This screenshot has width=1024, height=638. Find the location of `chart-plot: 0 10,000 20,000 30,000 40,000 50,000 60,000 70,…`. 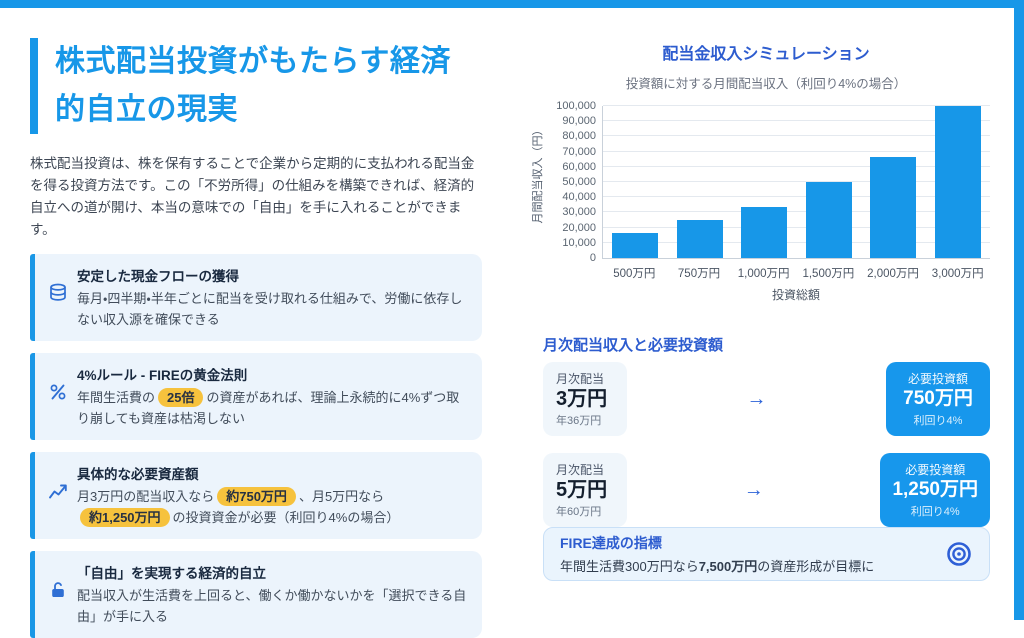

chart-plot: 0 10,000 20,000 30,000 40,000 50,000 60,000 70,… is located at coordinates (773, 182).